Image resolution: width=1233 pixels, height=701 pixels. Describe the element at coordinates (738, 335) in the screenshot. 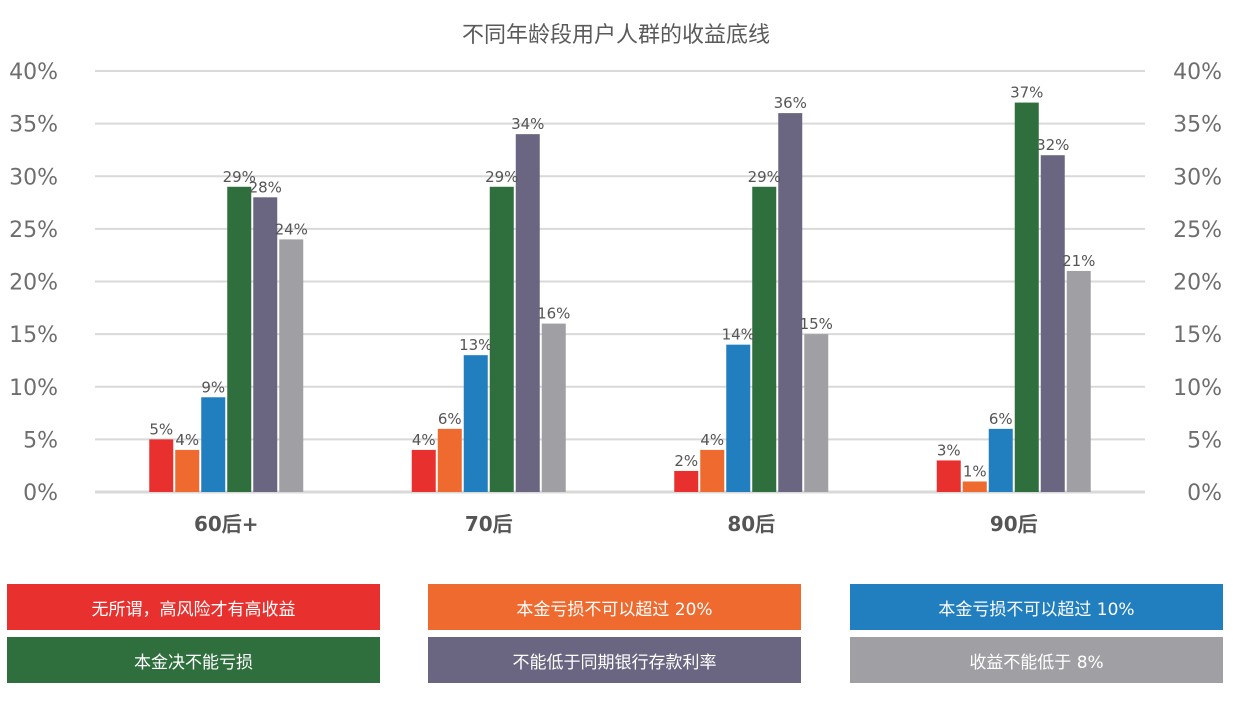

I see `bar-value-label: 14%` at that location.